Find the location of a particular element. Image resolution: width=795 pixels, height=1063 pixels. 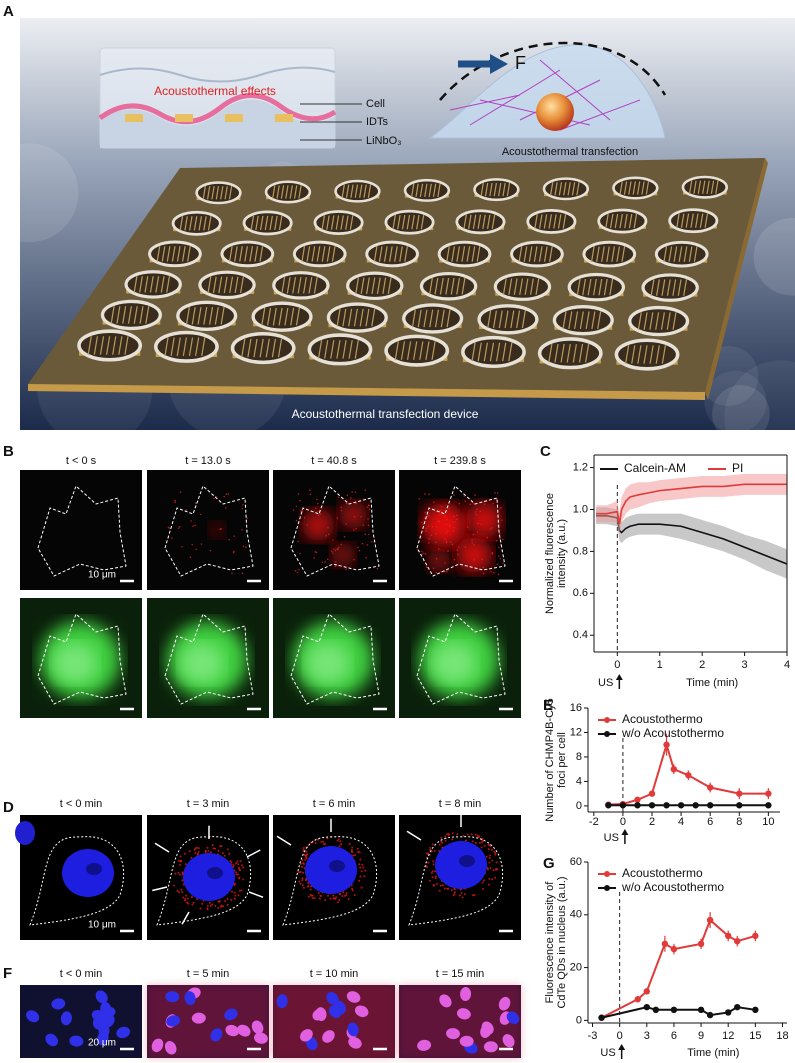

time-label: t = 40.8 s is located at coordinates (334, 461).